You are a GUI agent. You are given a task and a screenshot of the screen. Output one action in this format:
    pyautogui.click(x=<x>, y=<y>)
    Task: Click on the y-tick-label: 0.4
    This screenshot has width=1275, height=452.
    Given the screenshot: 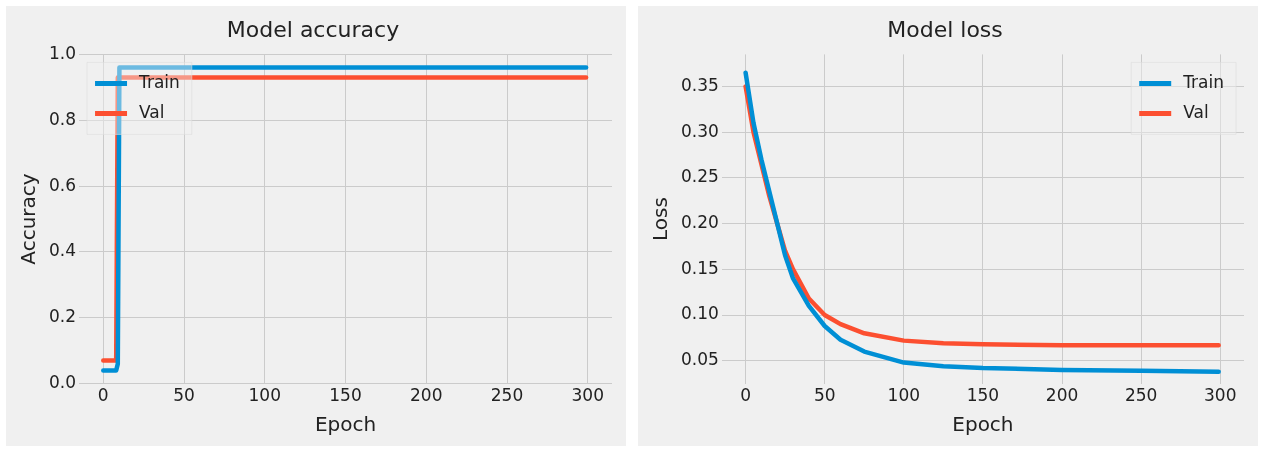 What is the action you would take?
    pyautogui.click(x=62, y=250)
    